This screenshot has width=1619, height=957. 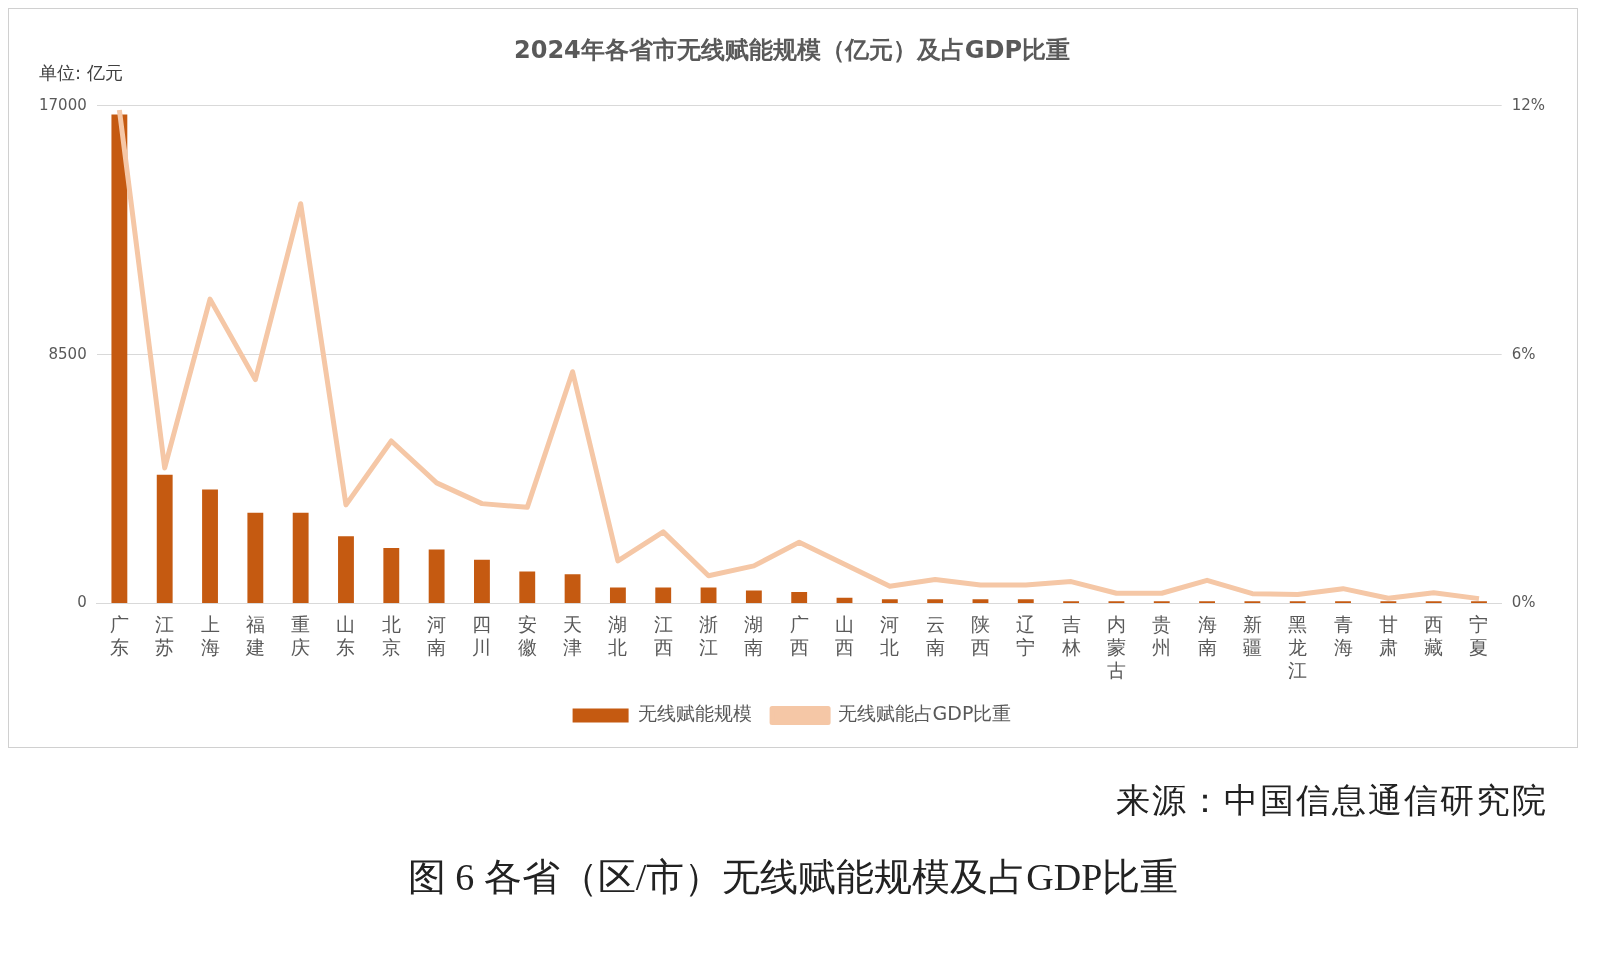 I want to click on x-tick-label: 北京, so click(x=391, y=635).